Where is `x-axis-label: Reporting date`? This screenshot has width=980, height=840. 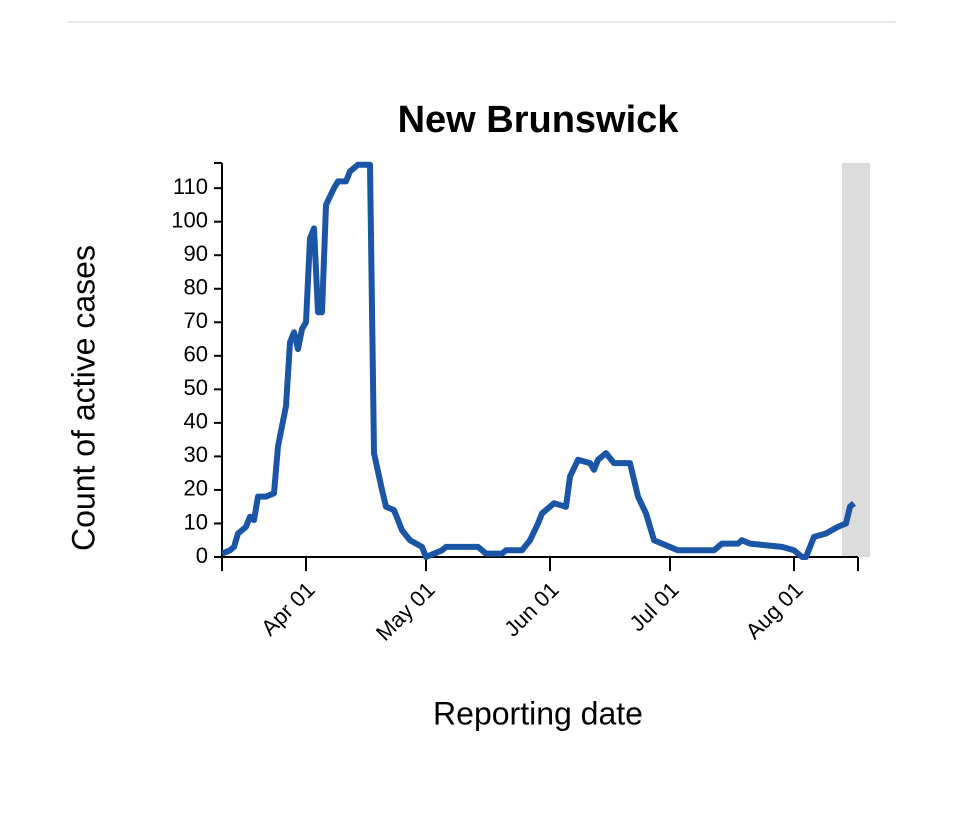 x-axis-label: Reporting date is located at coordinates (538, 713).